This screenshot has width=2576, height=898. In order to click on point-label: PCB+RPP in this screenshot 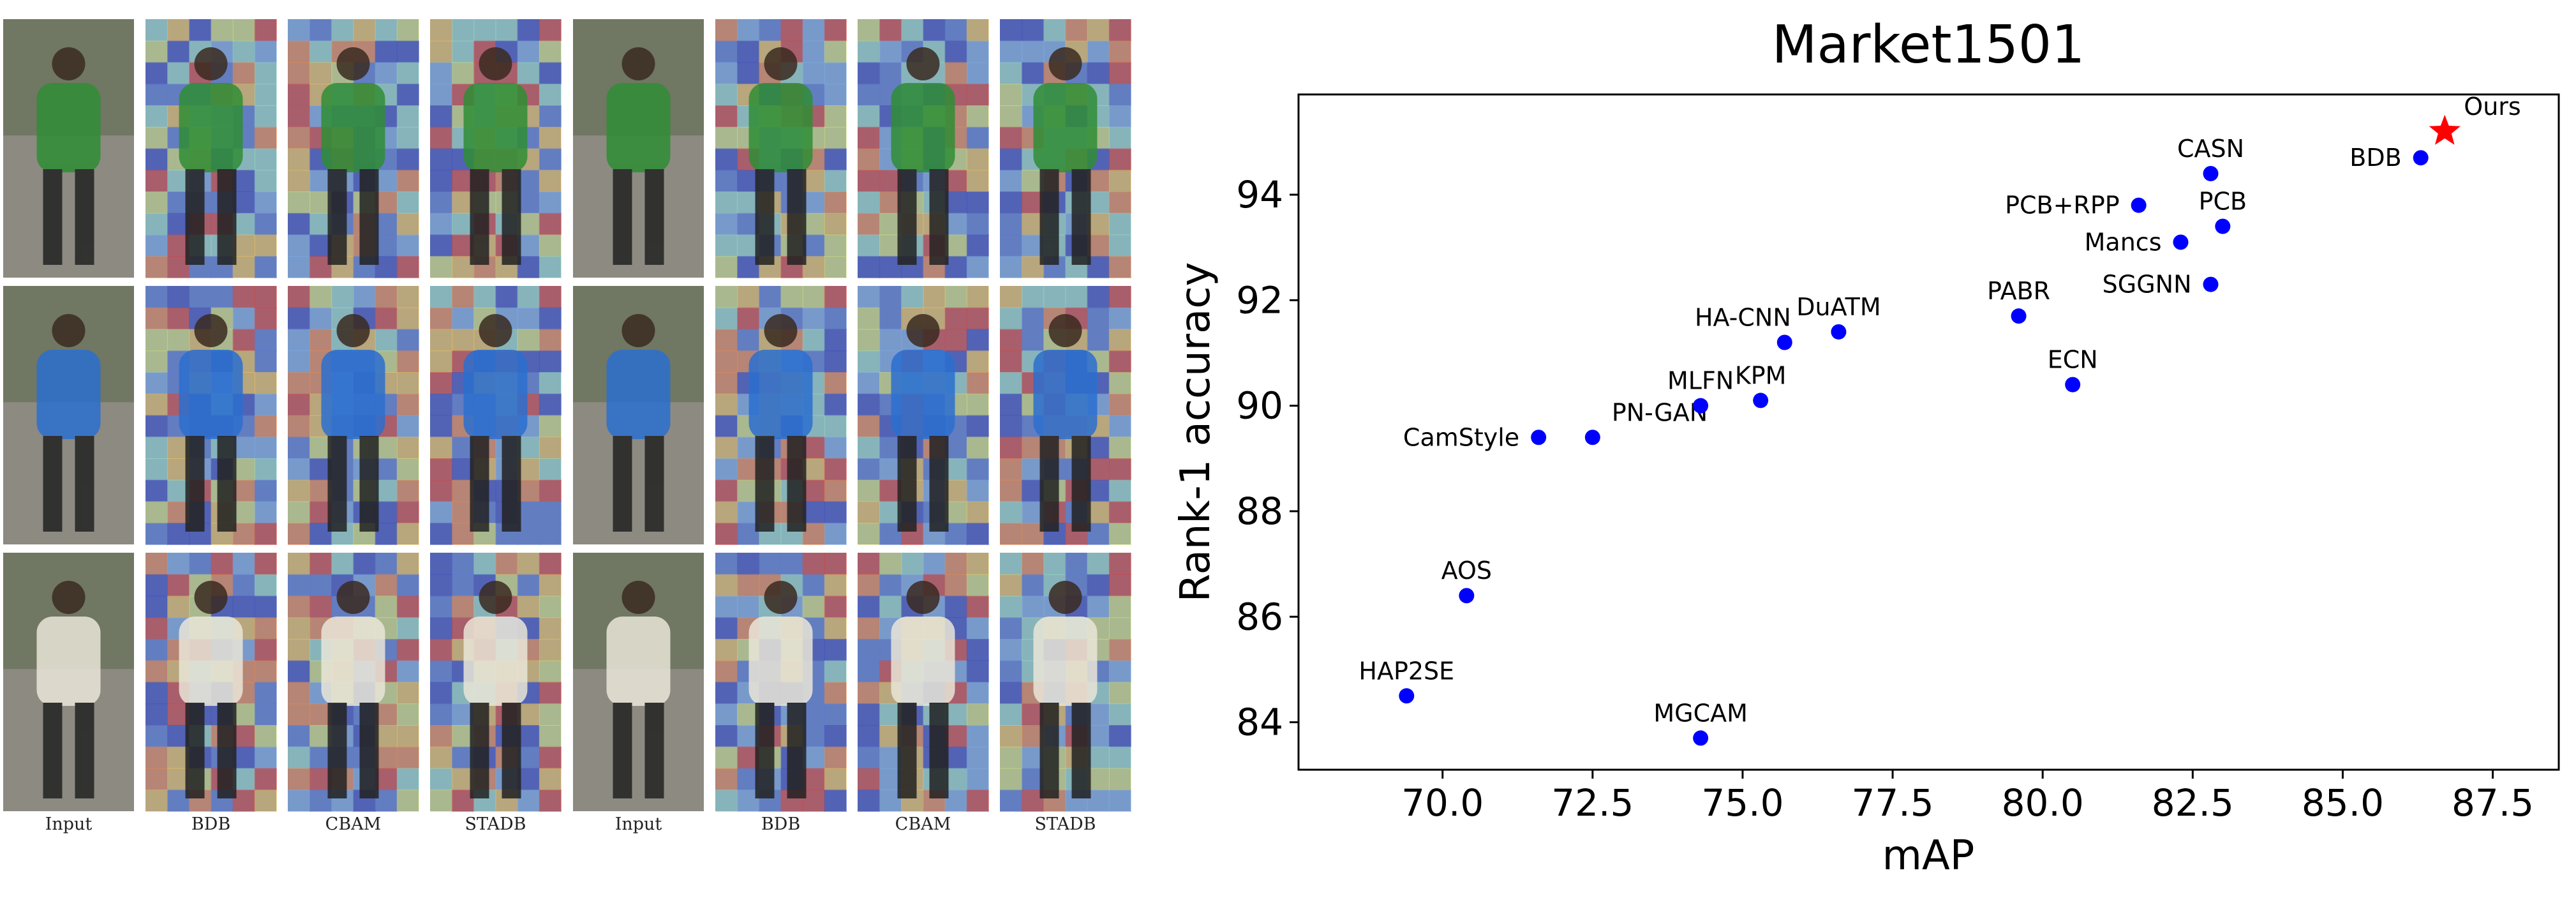, I will do `click(2062, 205)`.